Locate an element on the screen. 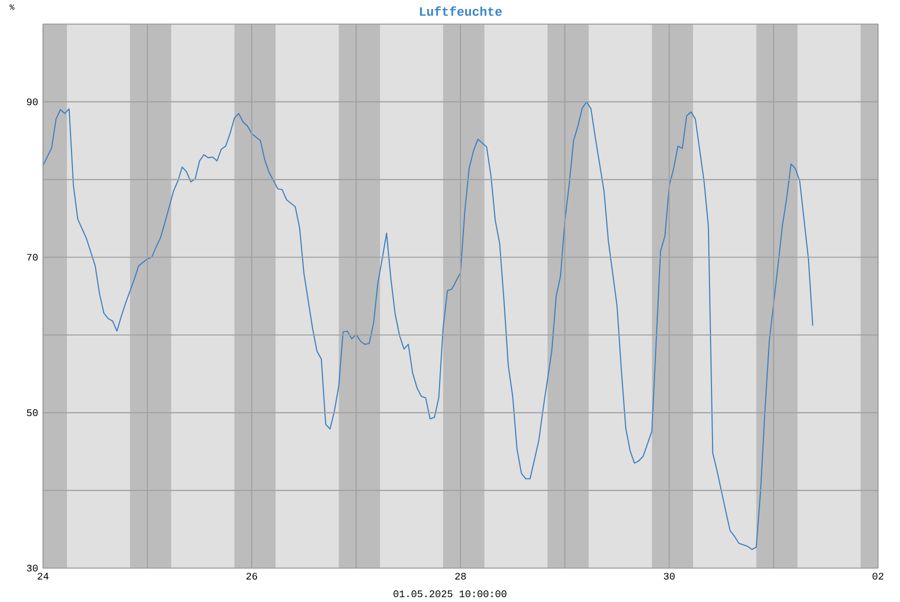 This screenshot has height=602, width=900. y-tick-label: 90 is located at coordinates (32, 102).